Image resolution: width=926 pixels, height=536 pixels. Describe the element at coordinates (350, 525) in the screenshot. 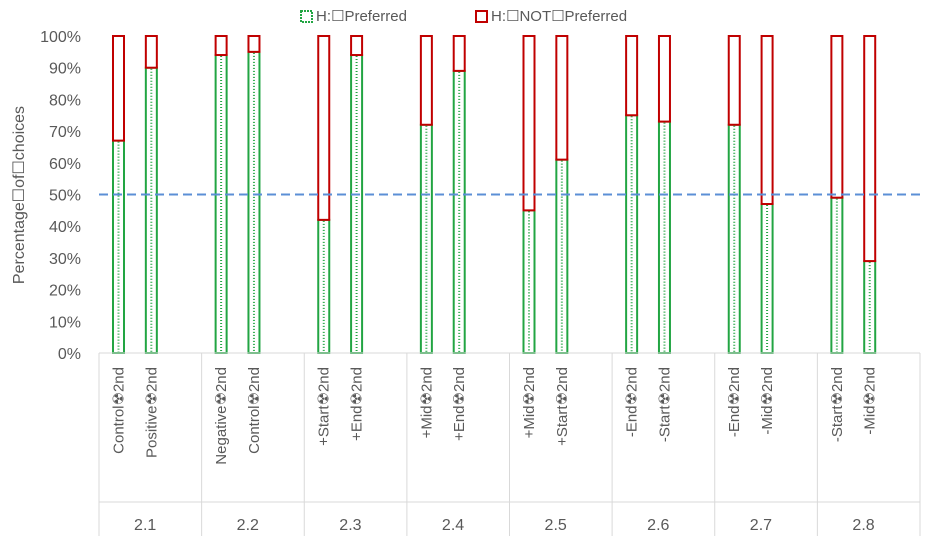

I see `group-label: 2.3` at that location.